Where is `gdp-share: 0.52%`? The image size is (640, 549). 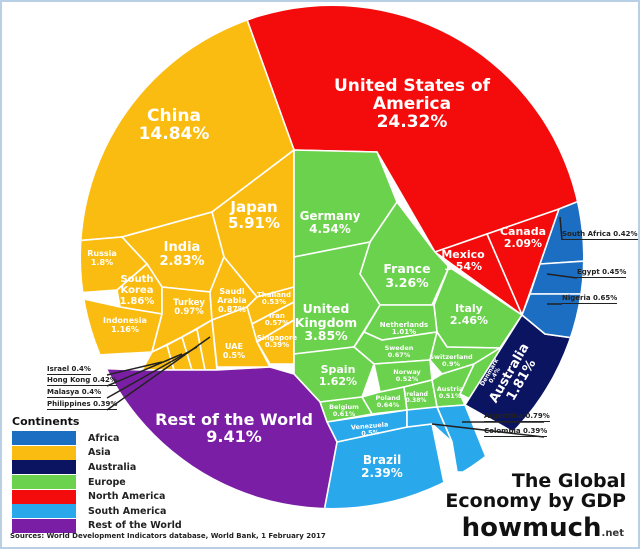
gdp-share: 0.52% is located at coordinates (407, 379).